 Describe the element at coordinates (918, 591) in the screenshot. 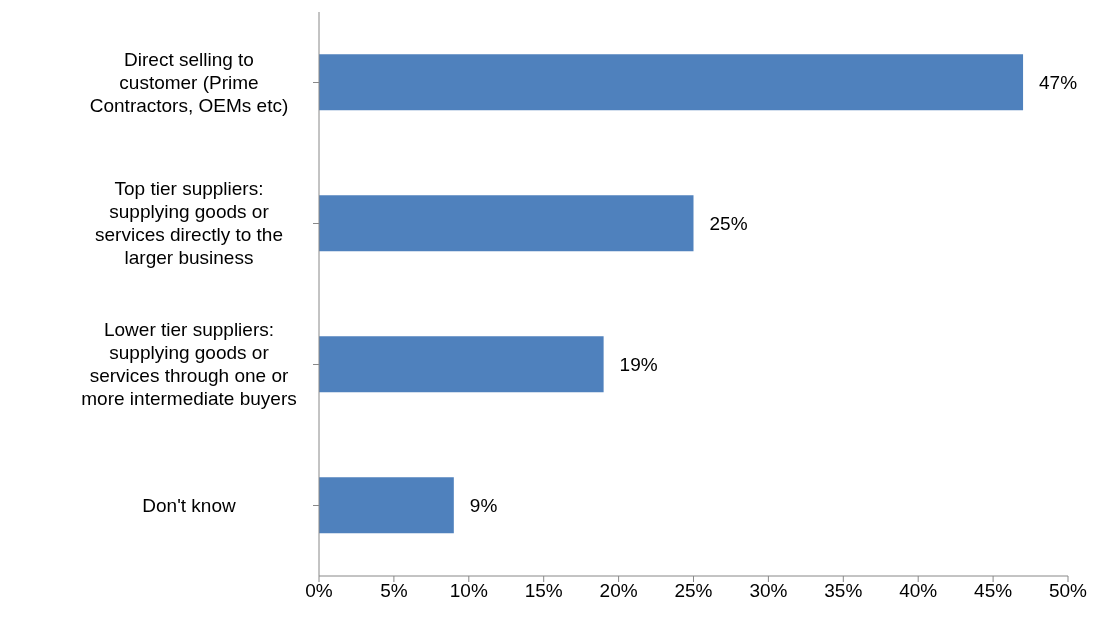

I see `x-tick-label: 40%` at that location.